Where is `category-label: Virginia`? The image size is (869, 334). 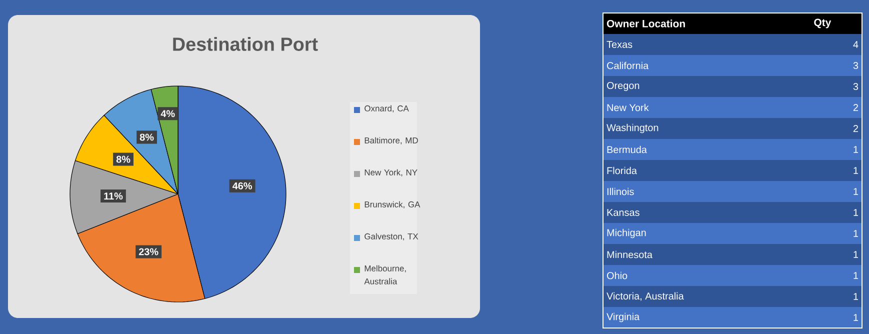 category-label: Virginia is located at coordinates (623, 317).